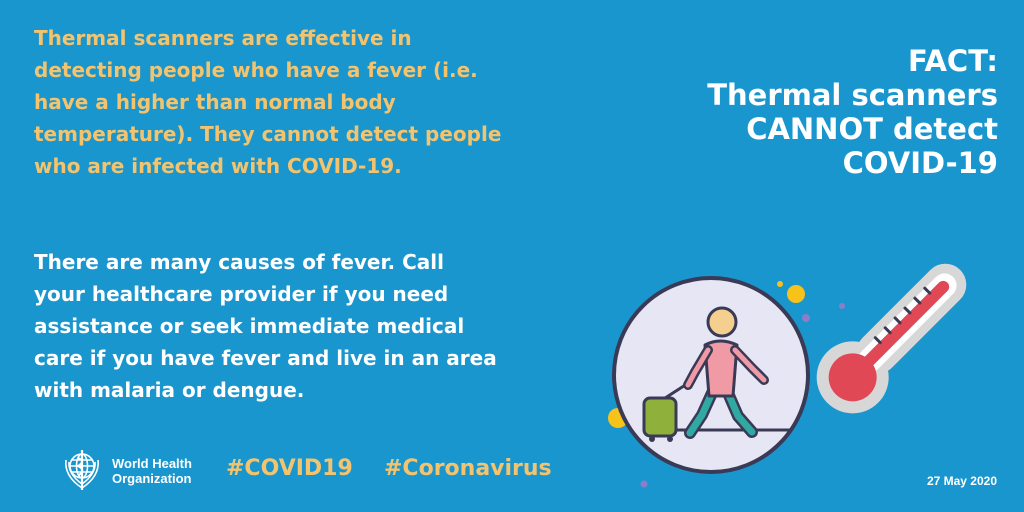  What do you see at coordinates (891, 338) in the screenshot?
I see `thermometer-icon` at bounding box center [891, 338].